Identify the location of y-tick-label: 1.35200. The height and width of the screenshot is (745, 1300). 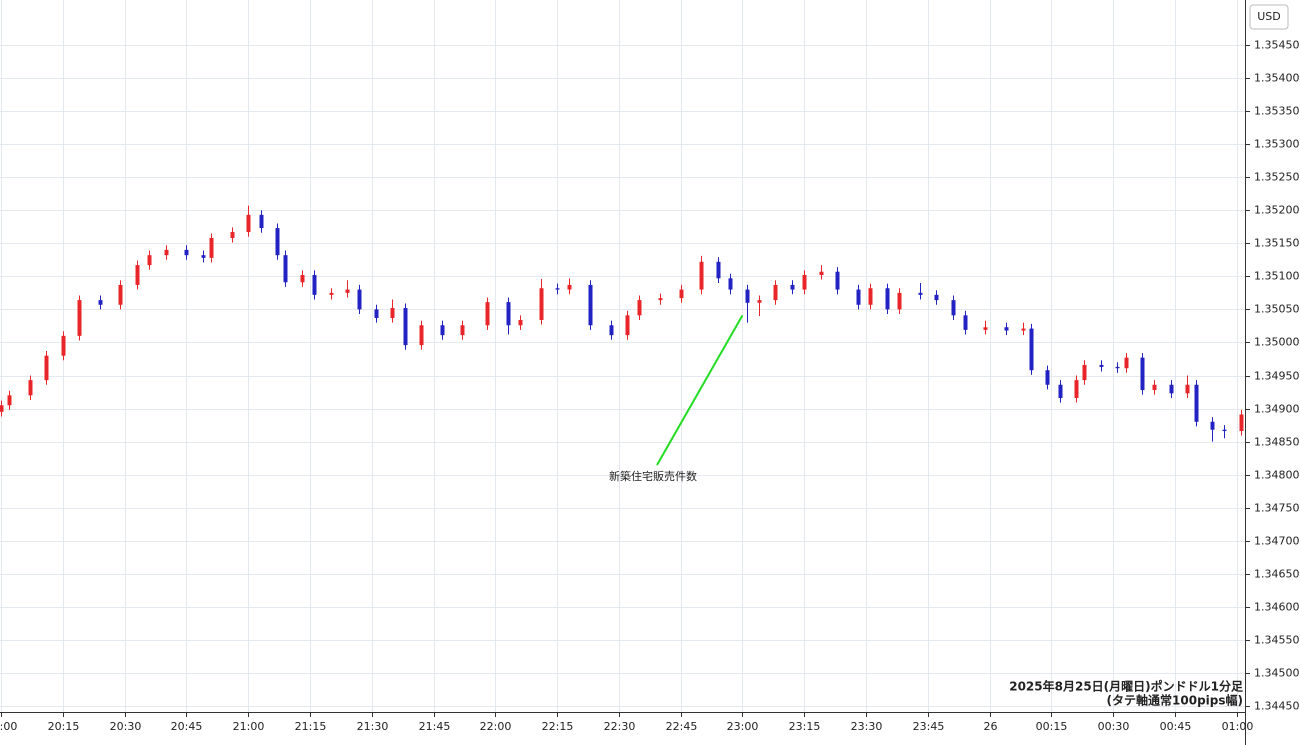
(1277, 210).